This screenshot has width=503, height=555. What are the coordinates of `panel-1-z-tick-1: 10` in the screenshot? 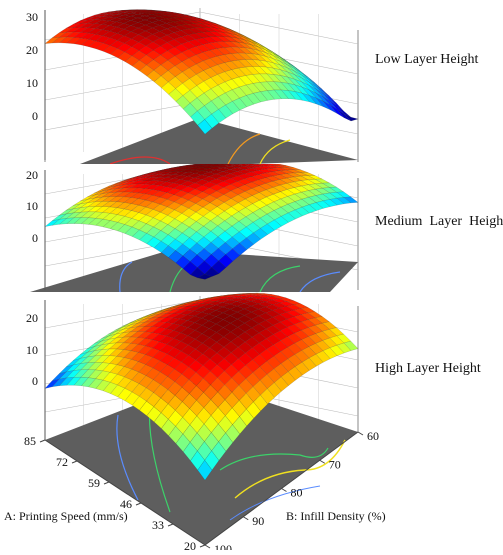 It's located at (32, 83).